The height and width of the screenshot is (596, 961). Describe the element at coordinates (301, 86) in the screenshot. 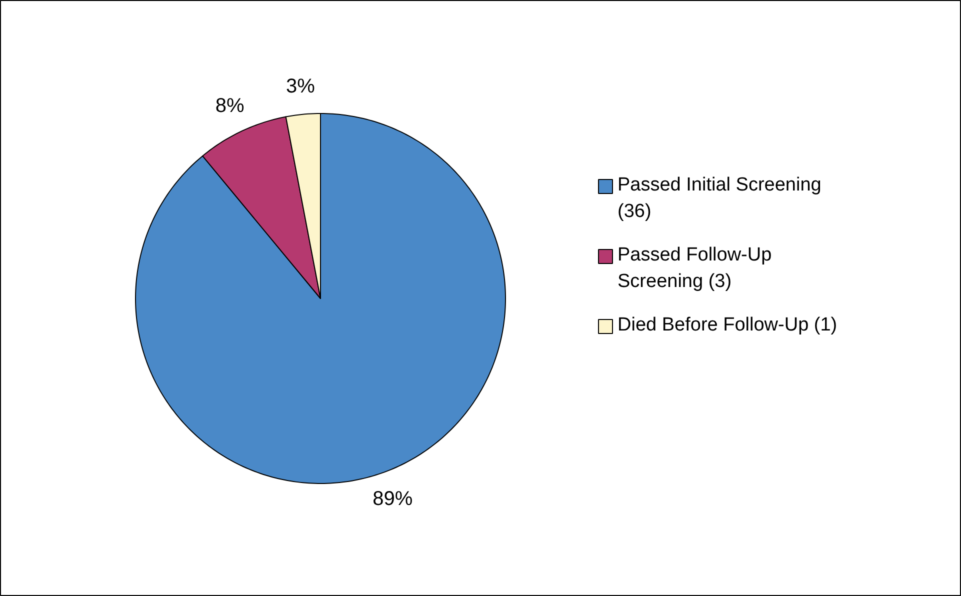

I see `data-label: 3%` at that location.